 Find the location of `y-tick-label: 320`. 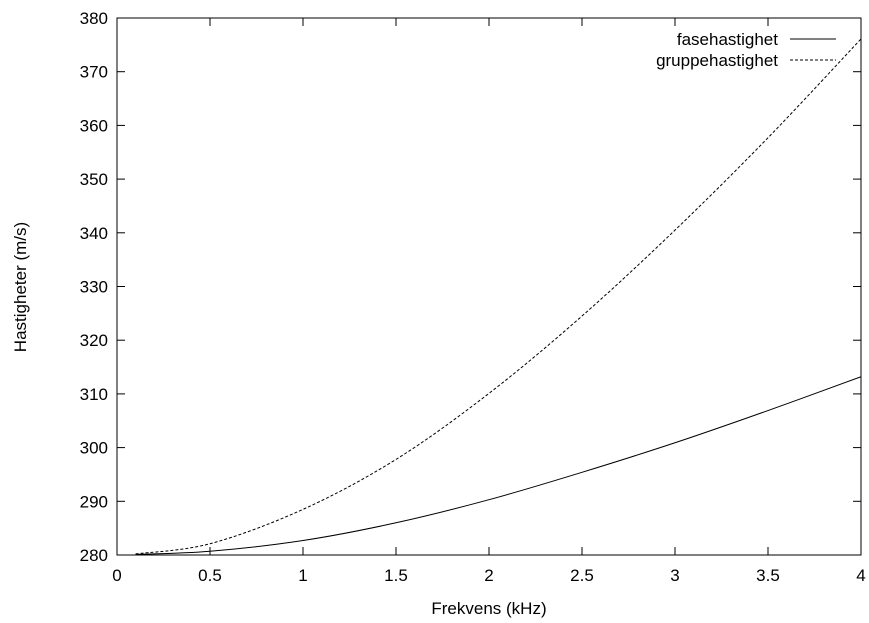

y-tick-label: 320 is located at coordinates (94, 340).